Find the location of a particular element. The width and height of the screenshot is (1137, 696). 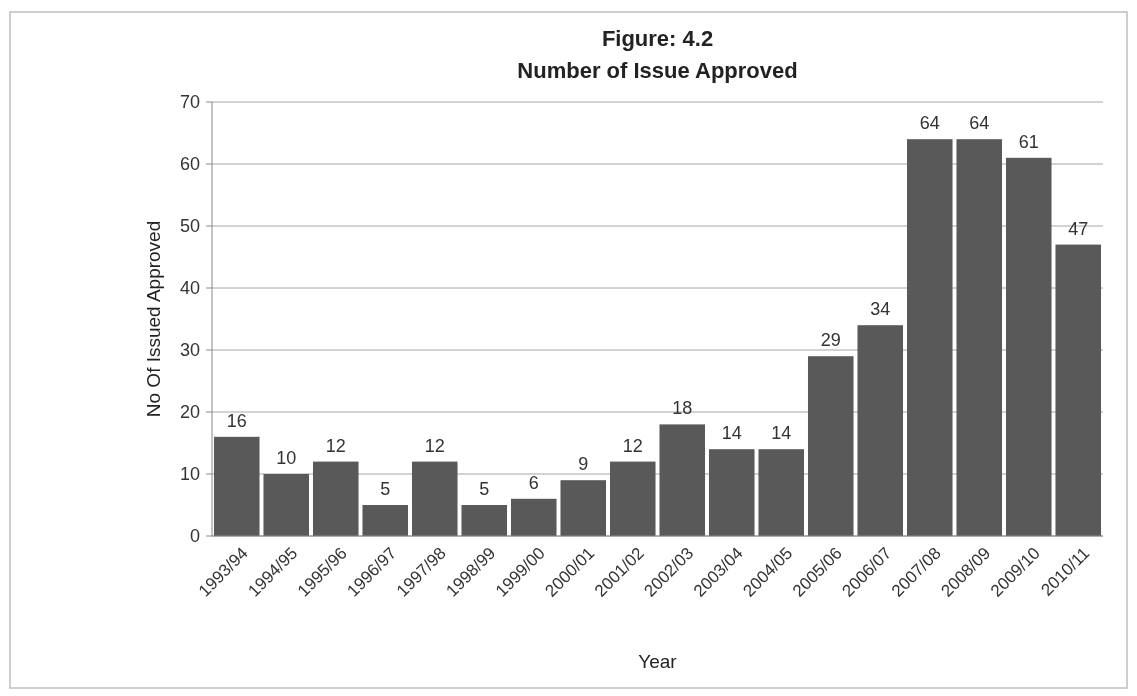

y-tick-label: 10 is located at coordinates (189, 474).